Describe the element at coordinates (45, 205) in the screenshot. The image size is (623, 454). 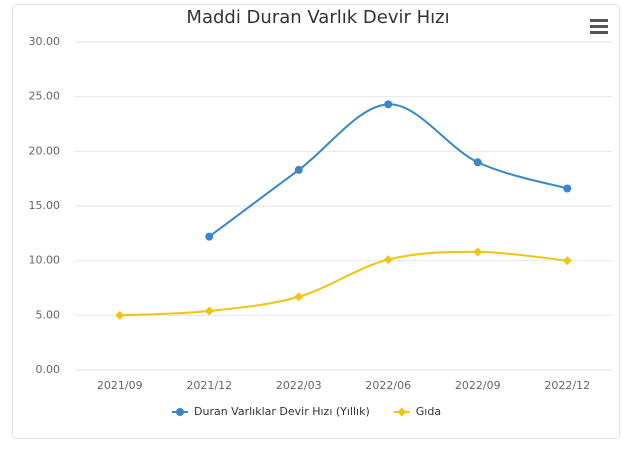
I see `y-tick-label: 15.00` at that location.